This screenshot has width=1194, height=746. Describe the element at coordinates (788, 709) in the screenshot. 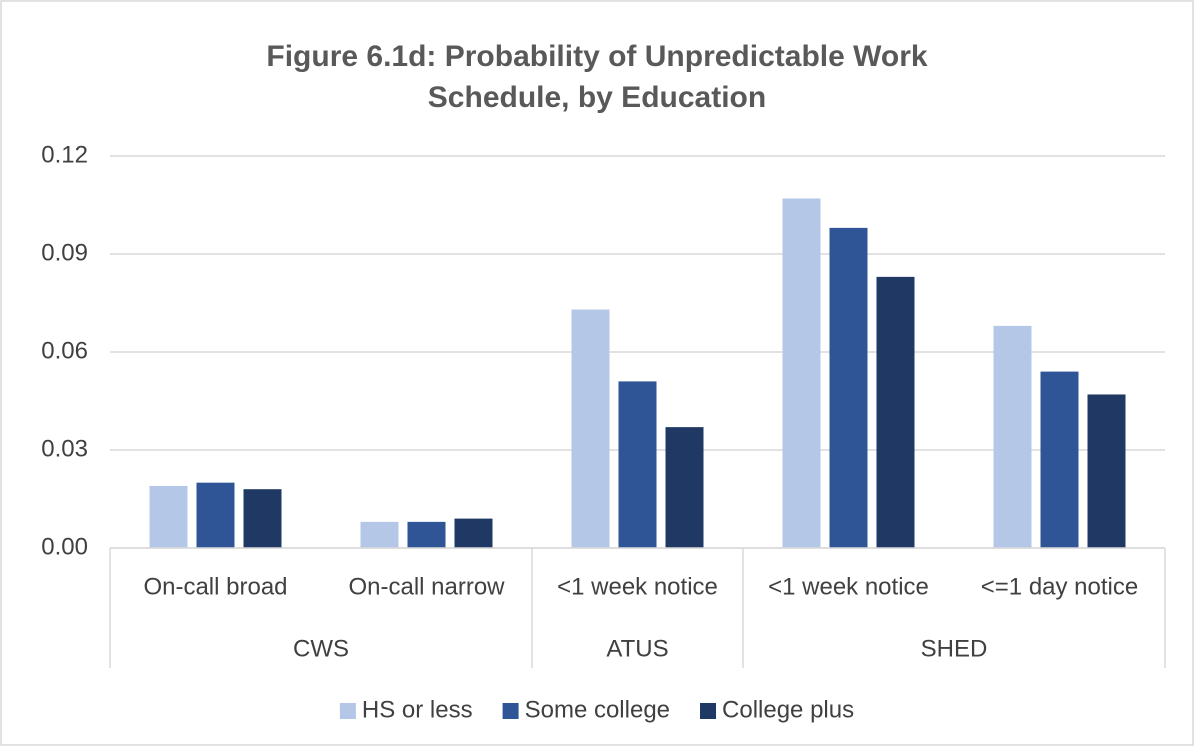

I see `legend-label: College plus` at that location.